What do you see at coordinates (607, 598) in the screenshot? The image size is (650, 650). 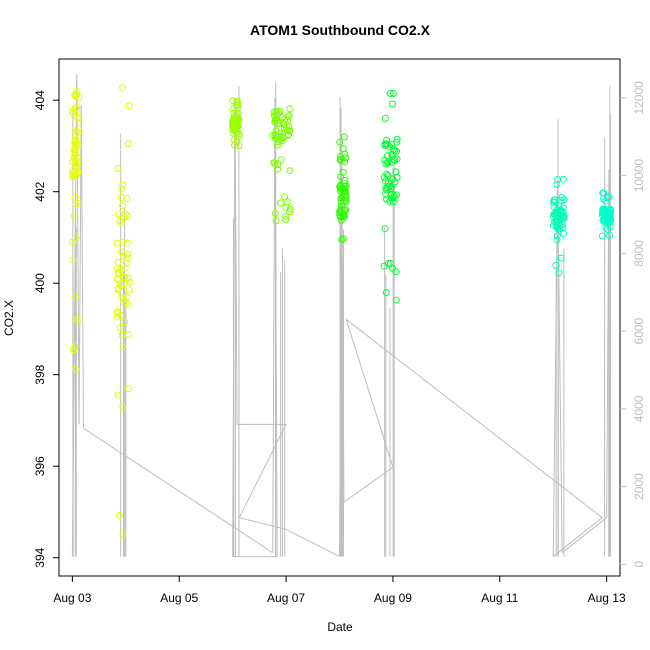 I see `x-tick-label: Aug 13` at bounding box center [607, 598].